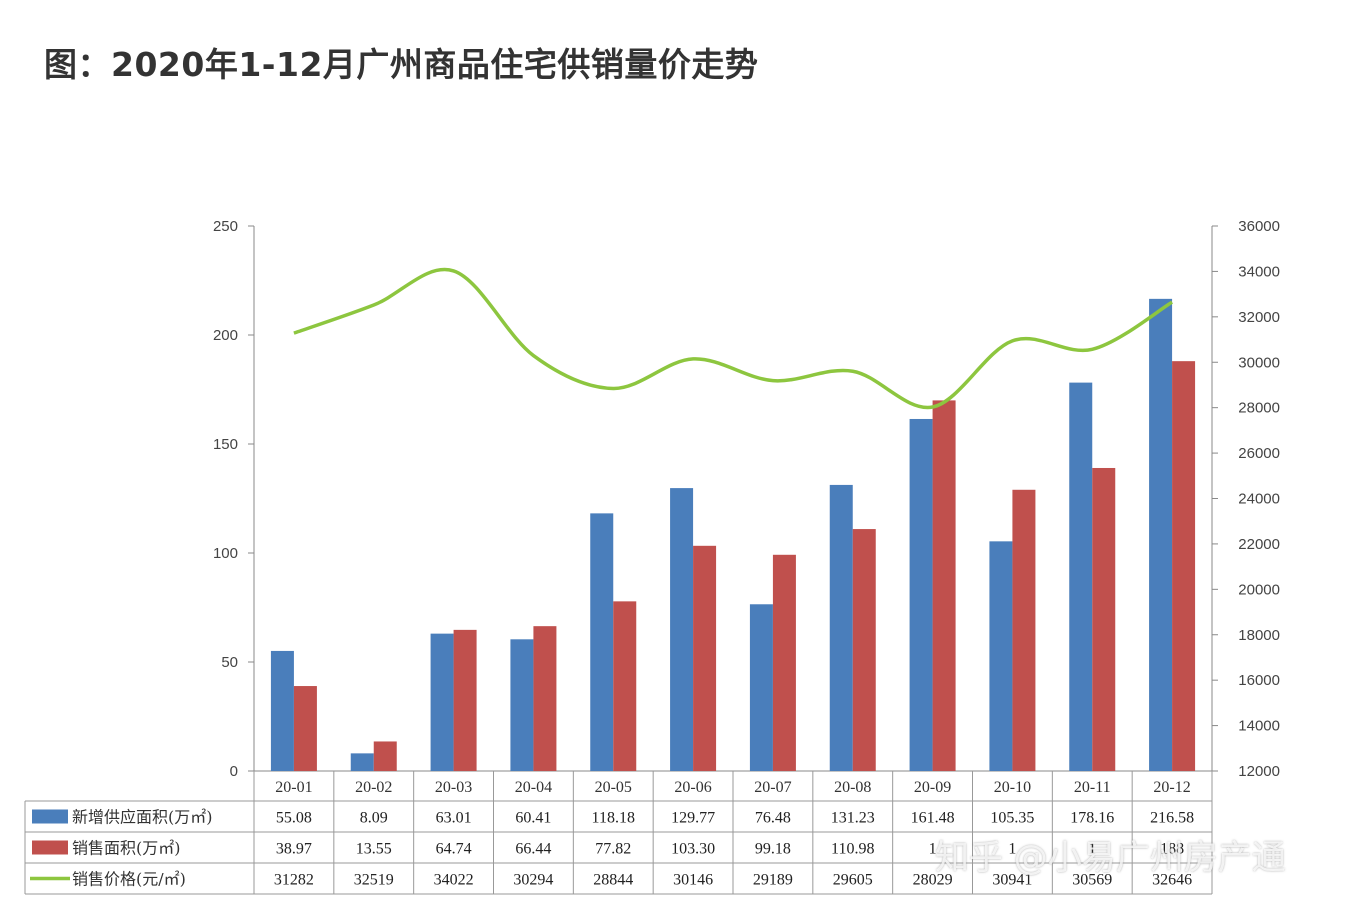 This screenshot has height=910, width=1362. I want to click on y-left-tick-label: 100, so click(225, 553).